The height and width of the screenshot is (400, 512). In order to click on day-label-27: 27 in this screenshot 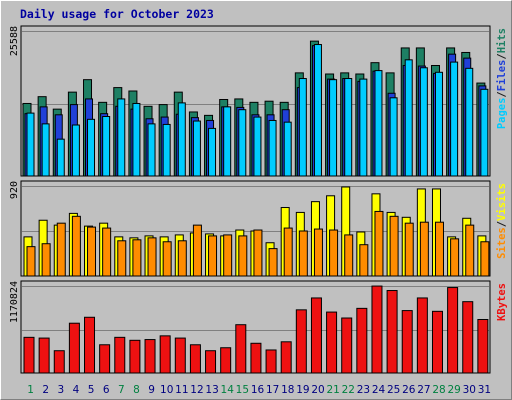, I will do `click(423, 390)`.